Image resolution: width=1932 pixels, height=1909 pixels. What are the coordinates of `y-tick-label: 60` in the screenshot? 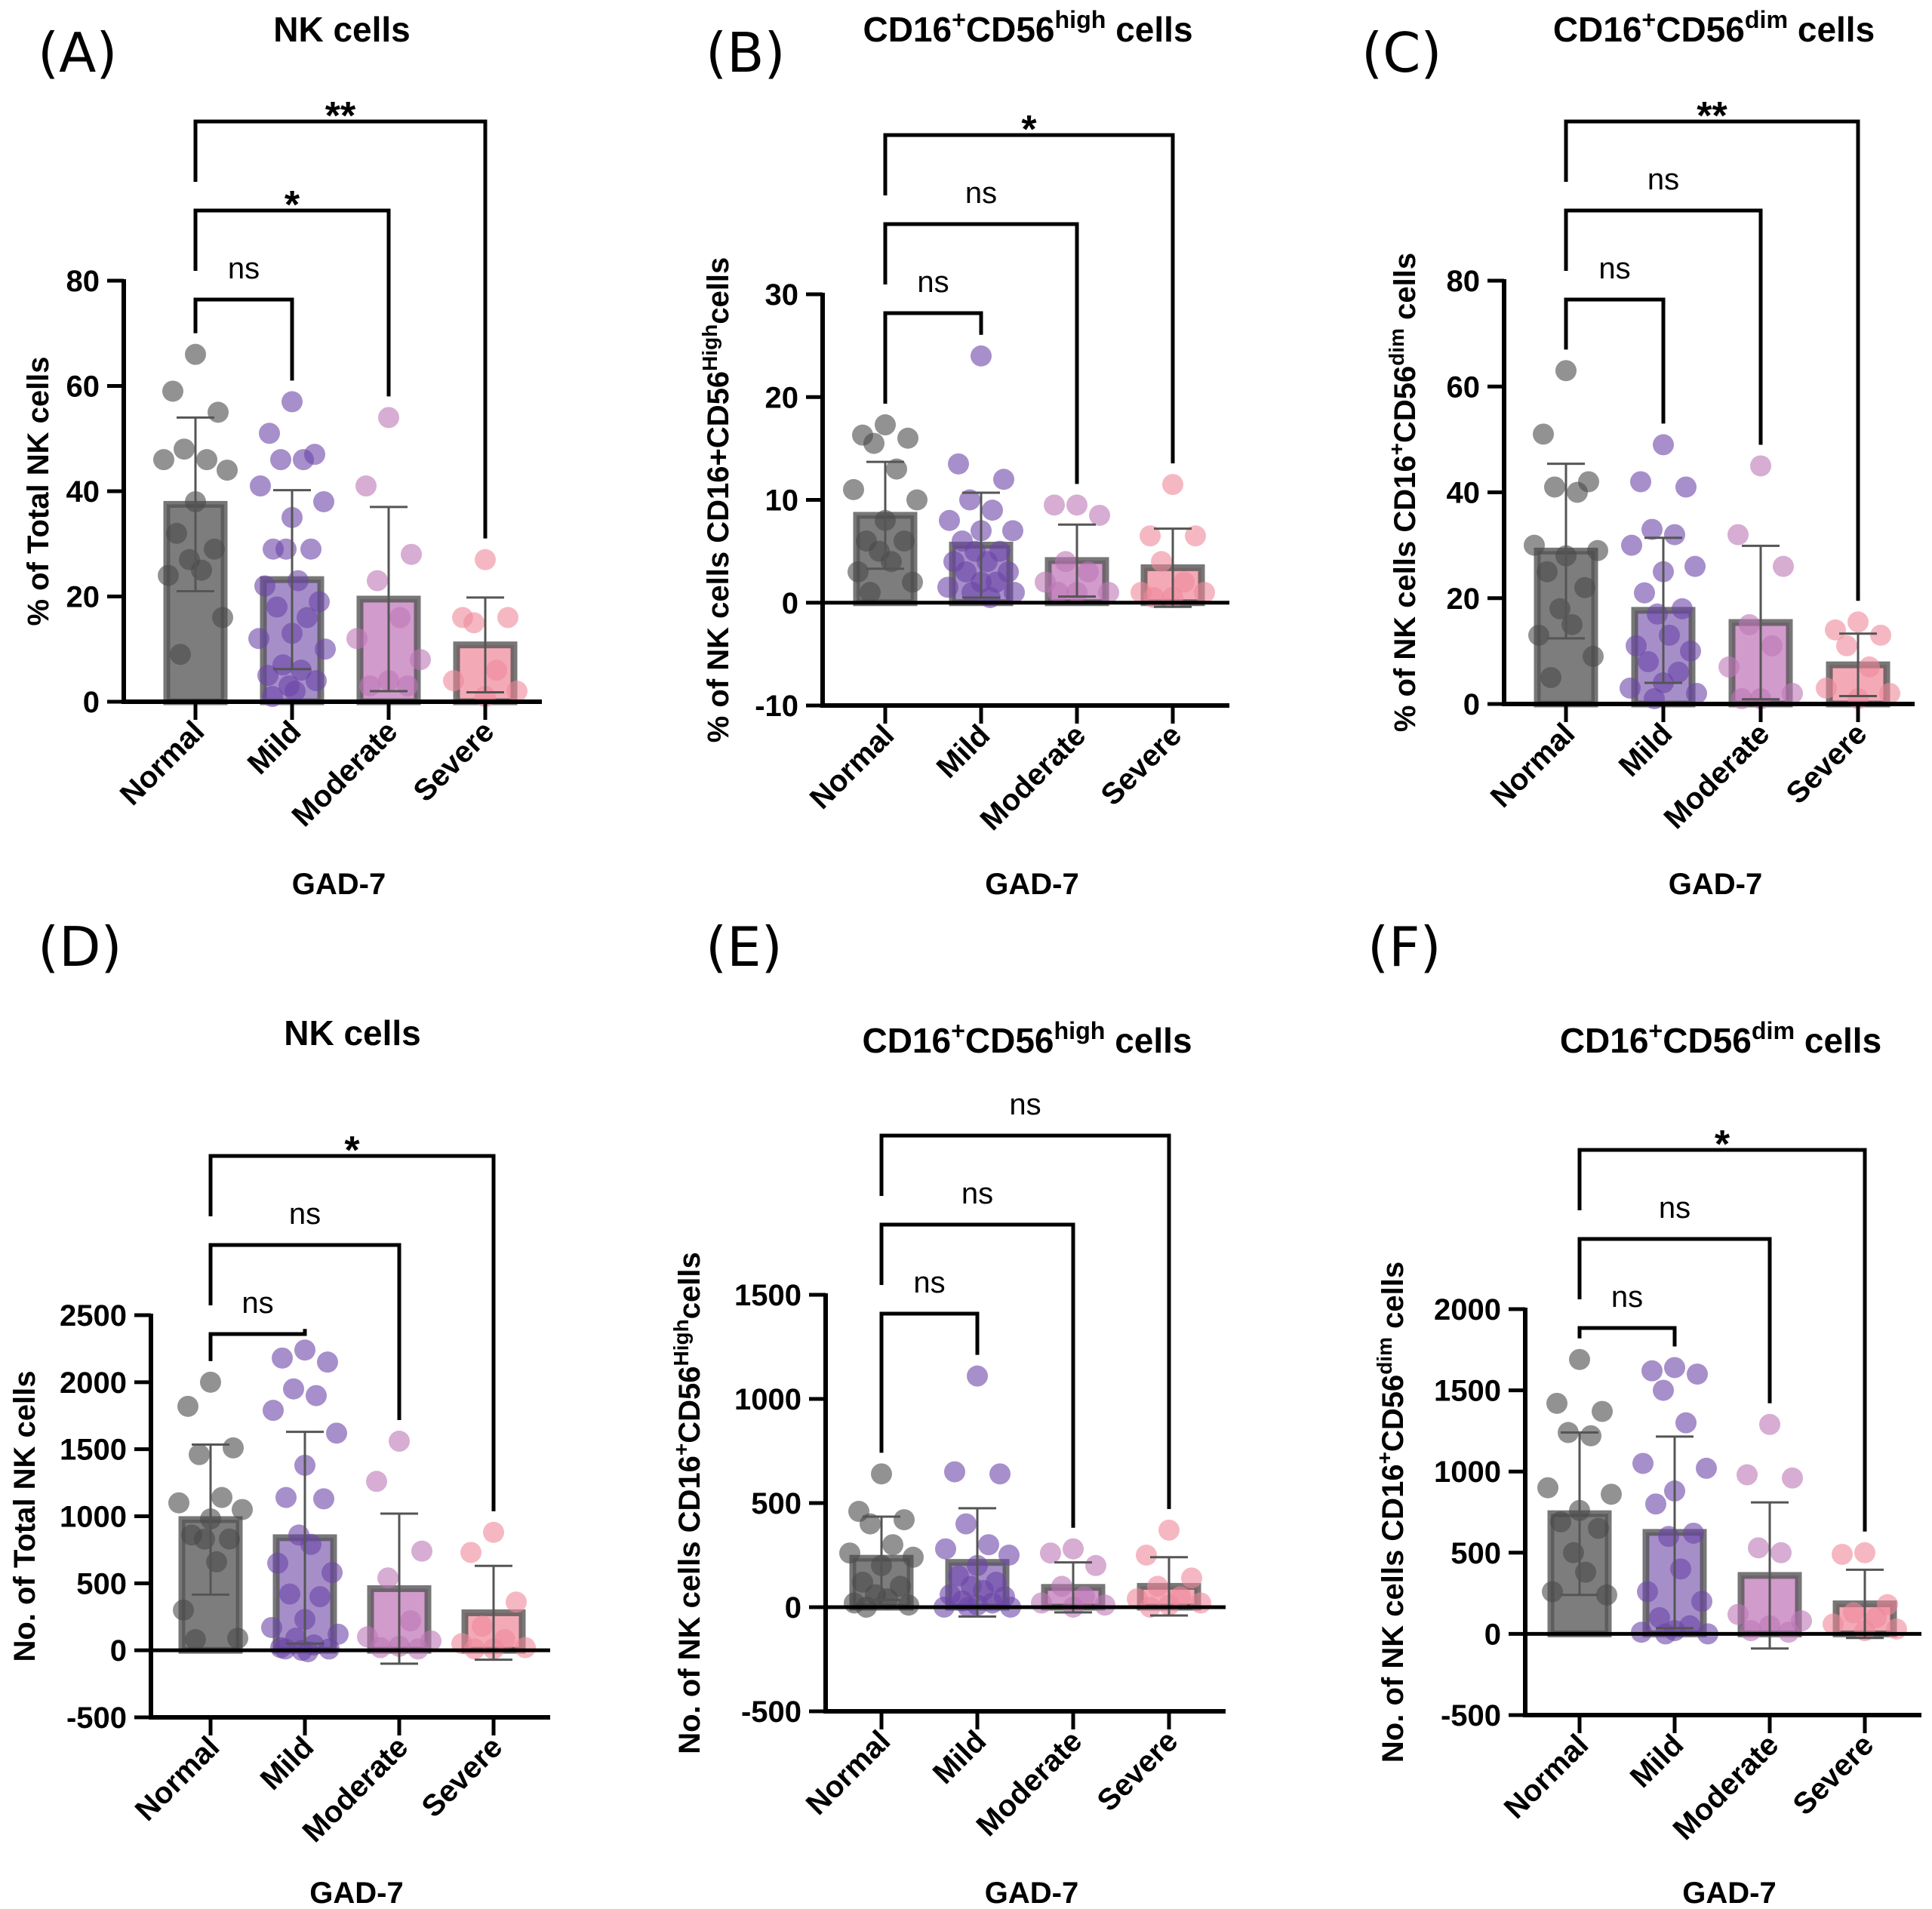 It's located at (83, 387).